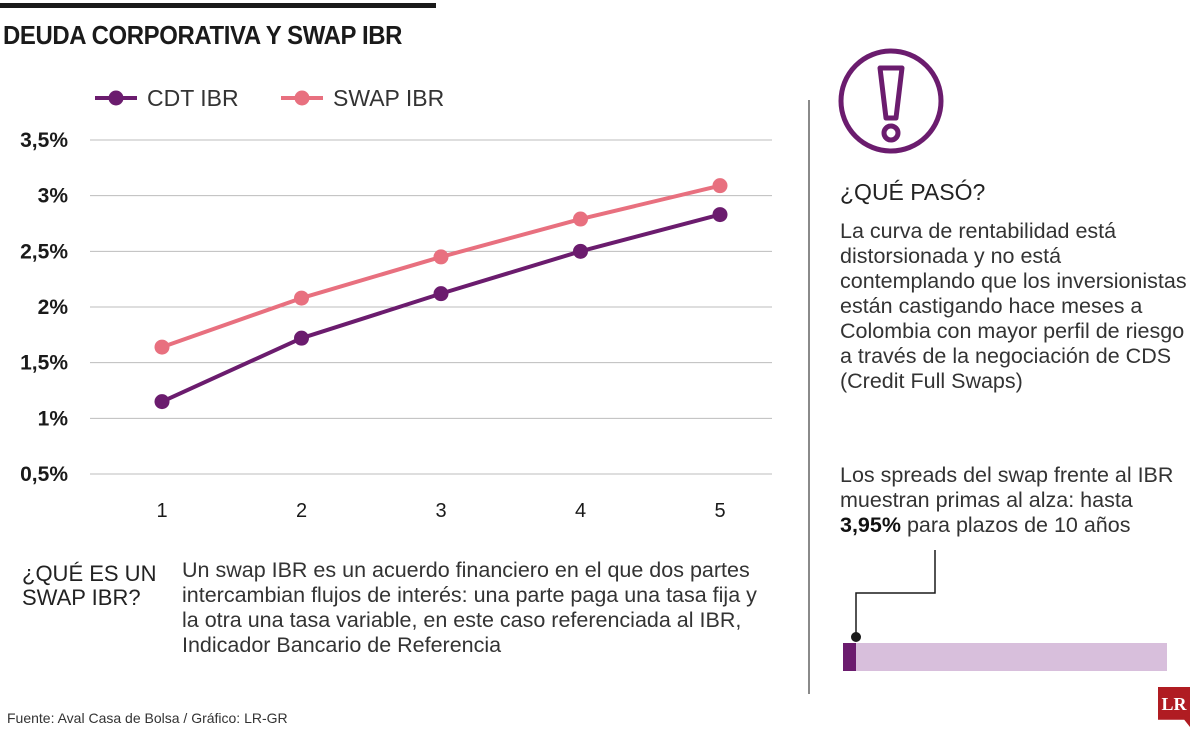 The height and width of the screenshot is (736, 1200). I want to click on x-tick-label: 1, so click(161, 511).